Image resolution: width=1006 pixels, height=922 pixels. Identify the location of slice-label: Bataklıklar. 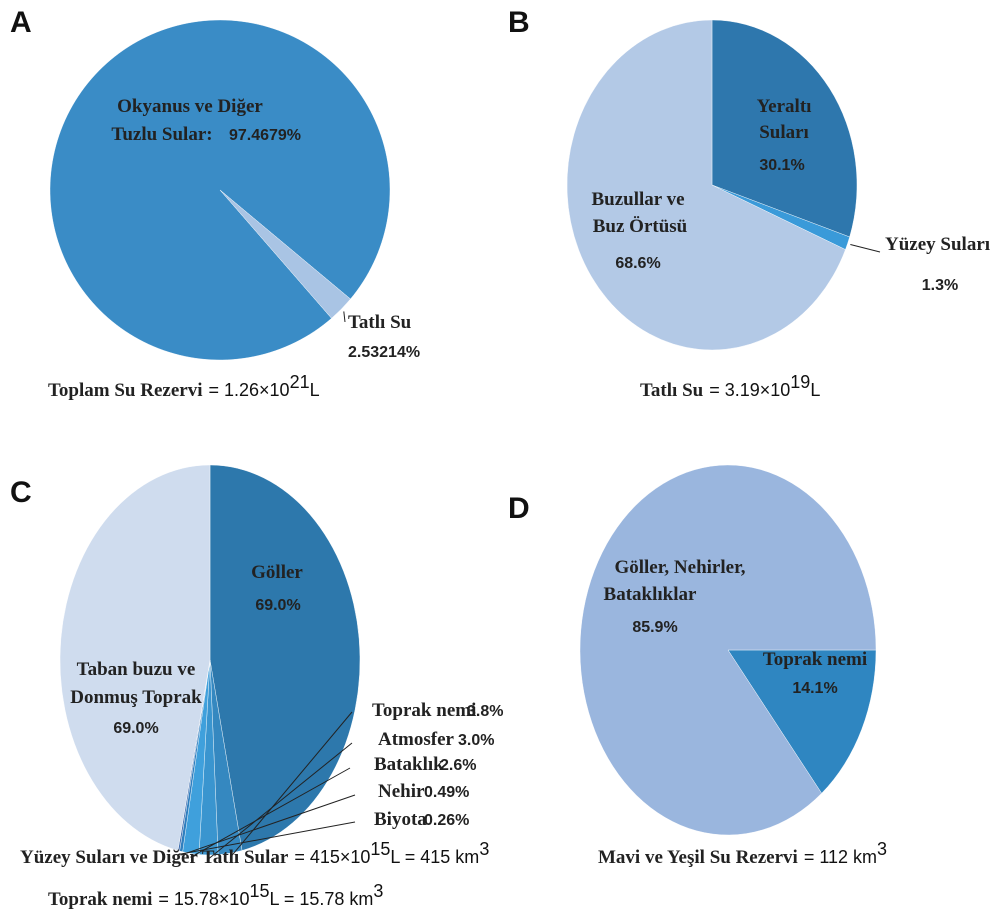
(650, 594).